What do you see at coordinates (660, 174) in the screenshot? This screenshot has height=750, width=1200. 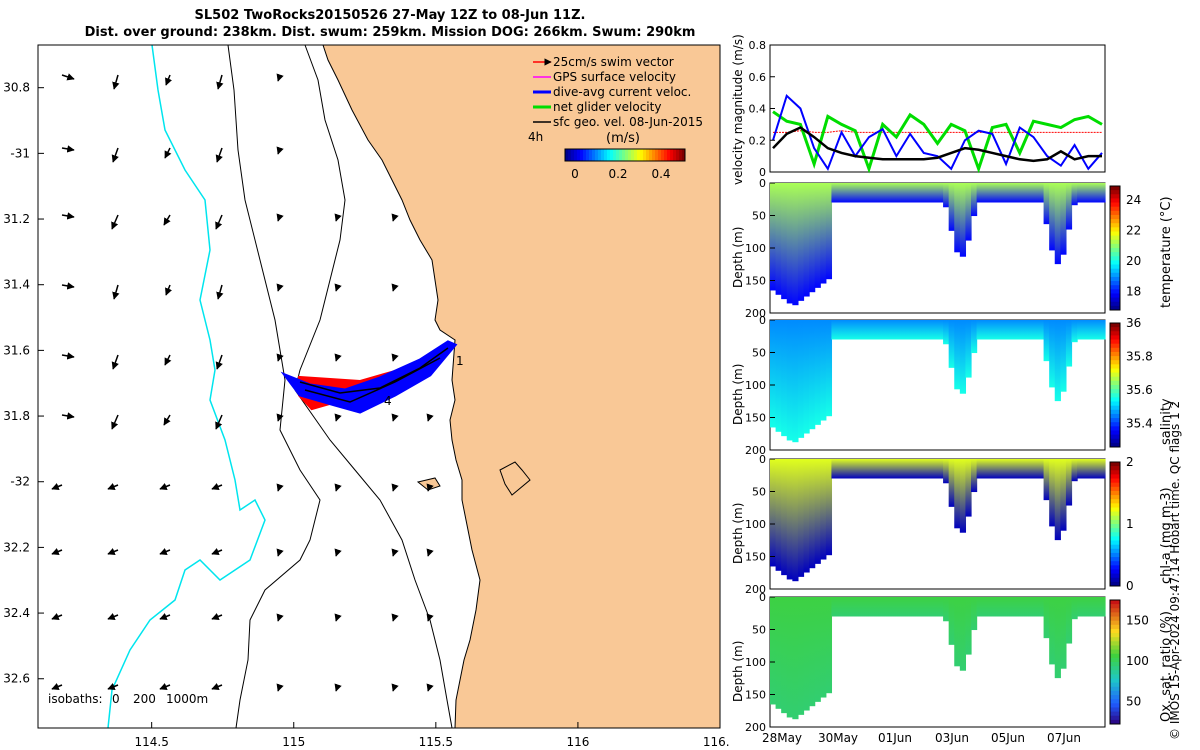 I see `map-cbar-tick-2: 0.4` at bounding box center [660, 174].